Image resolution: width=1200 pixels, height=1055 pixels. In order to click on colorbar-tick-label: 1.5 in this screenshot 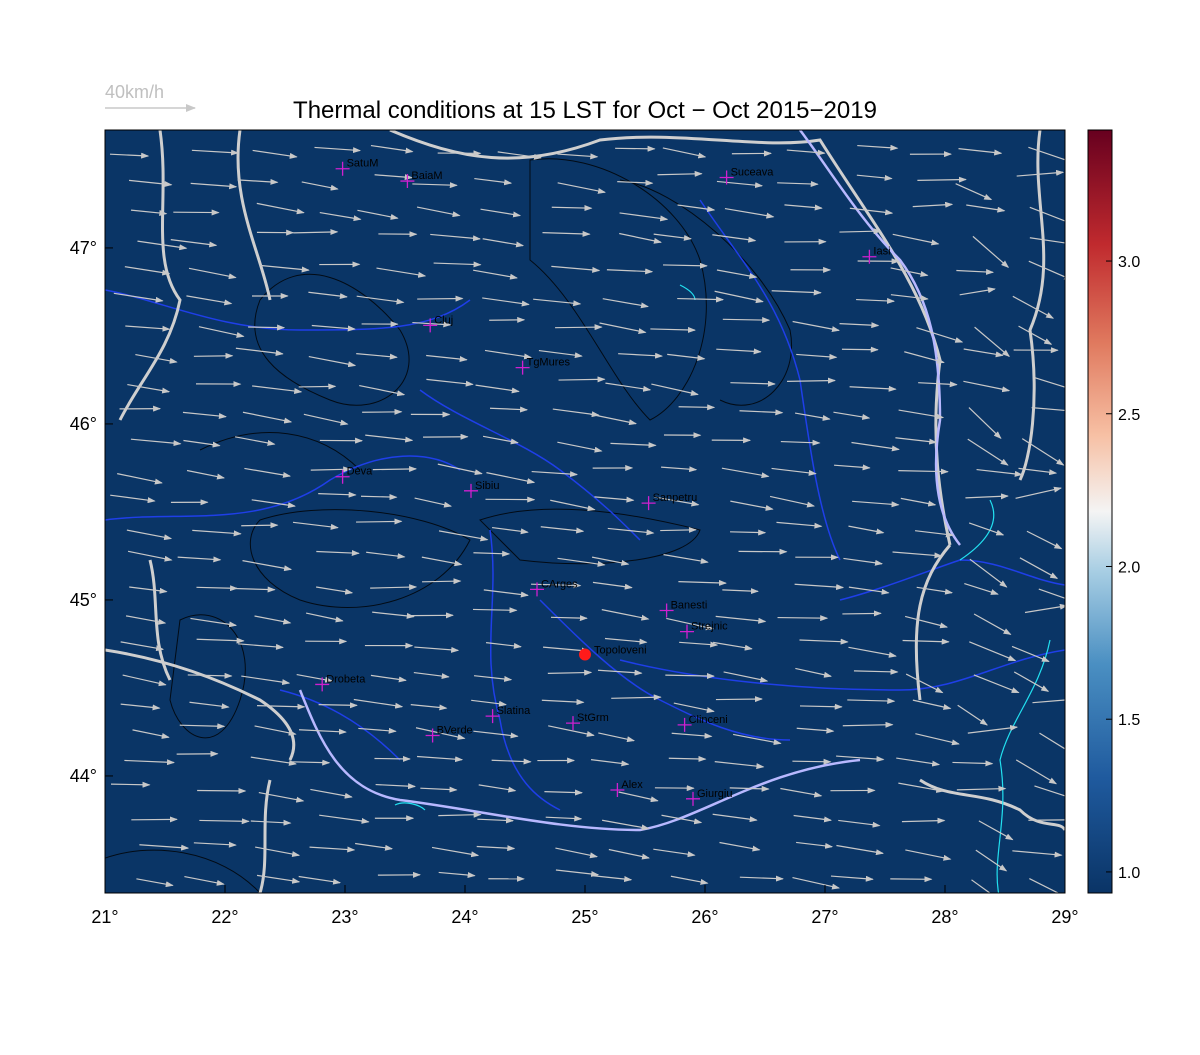, I will do `click(1129, 720)`.